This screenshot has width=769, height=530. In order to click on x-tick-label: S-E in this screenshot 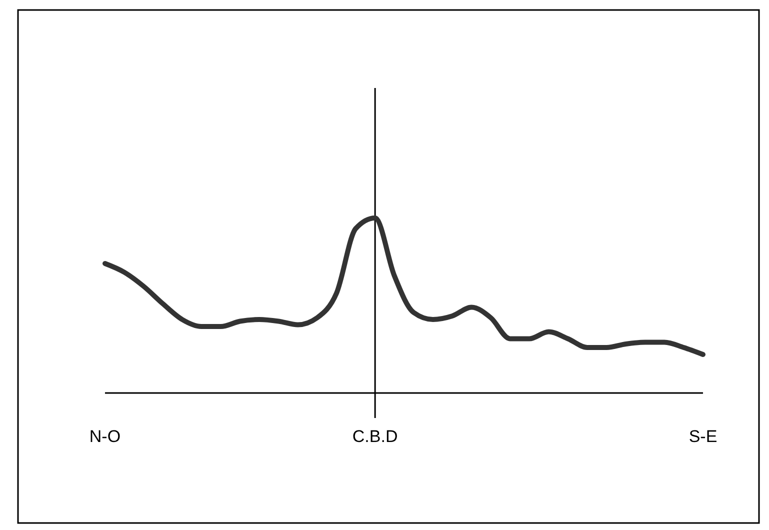, I will do `click(703, 436)`.